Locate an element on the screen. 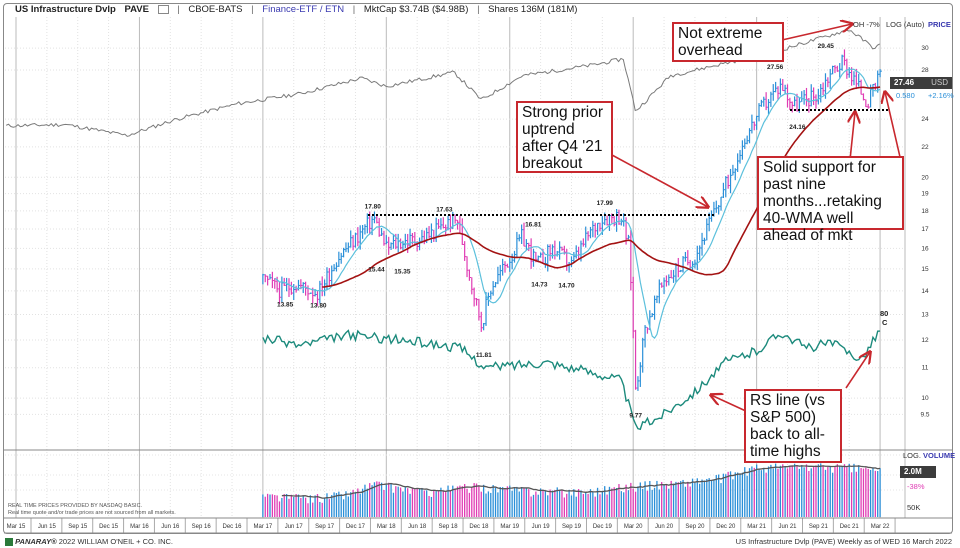  copyright: 2022 WILLIAM O'NEIL + CO. INC. is located at coordinates (116, 541).